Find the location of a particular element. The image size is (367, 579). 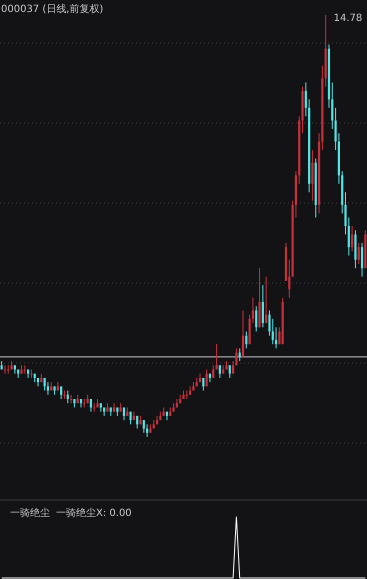

chart-title: 000037 (日线,前复权) is located at coordinates (52, 9).